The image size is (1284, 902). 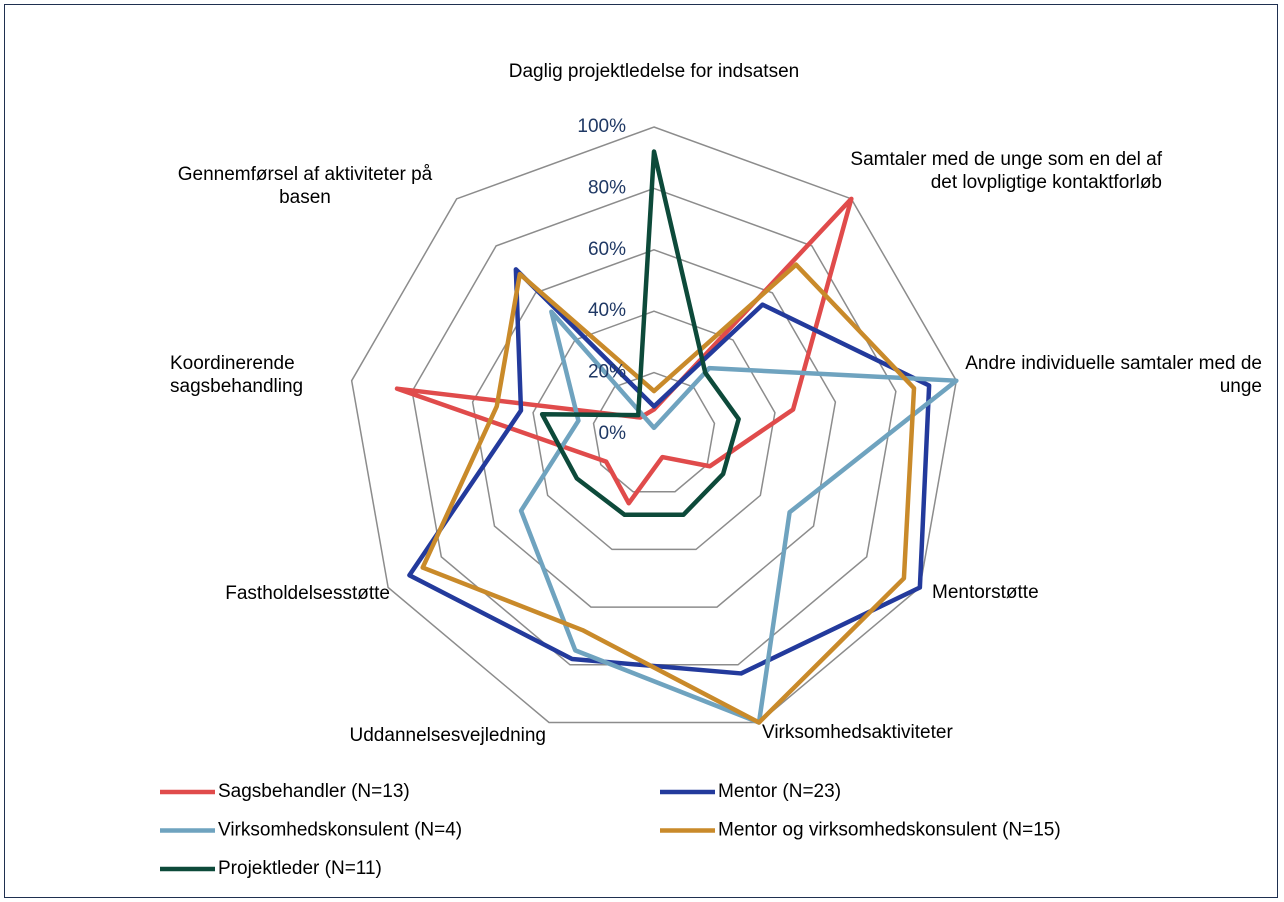 What do you see at coordinates (654, 71) in the screenshot?
I see `category-label: Daglig projektledelse for indsatsen` at bounding box center [654, 71].